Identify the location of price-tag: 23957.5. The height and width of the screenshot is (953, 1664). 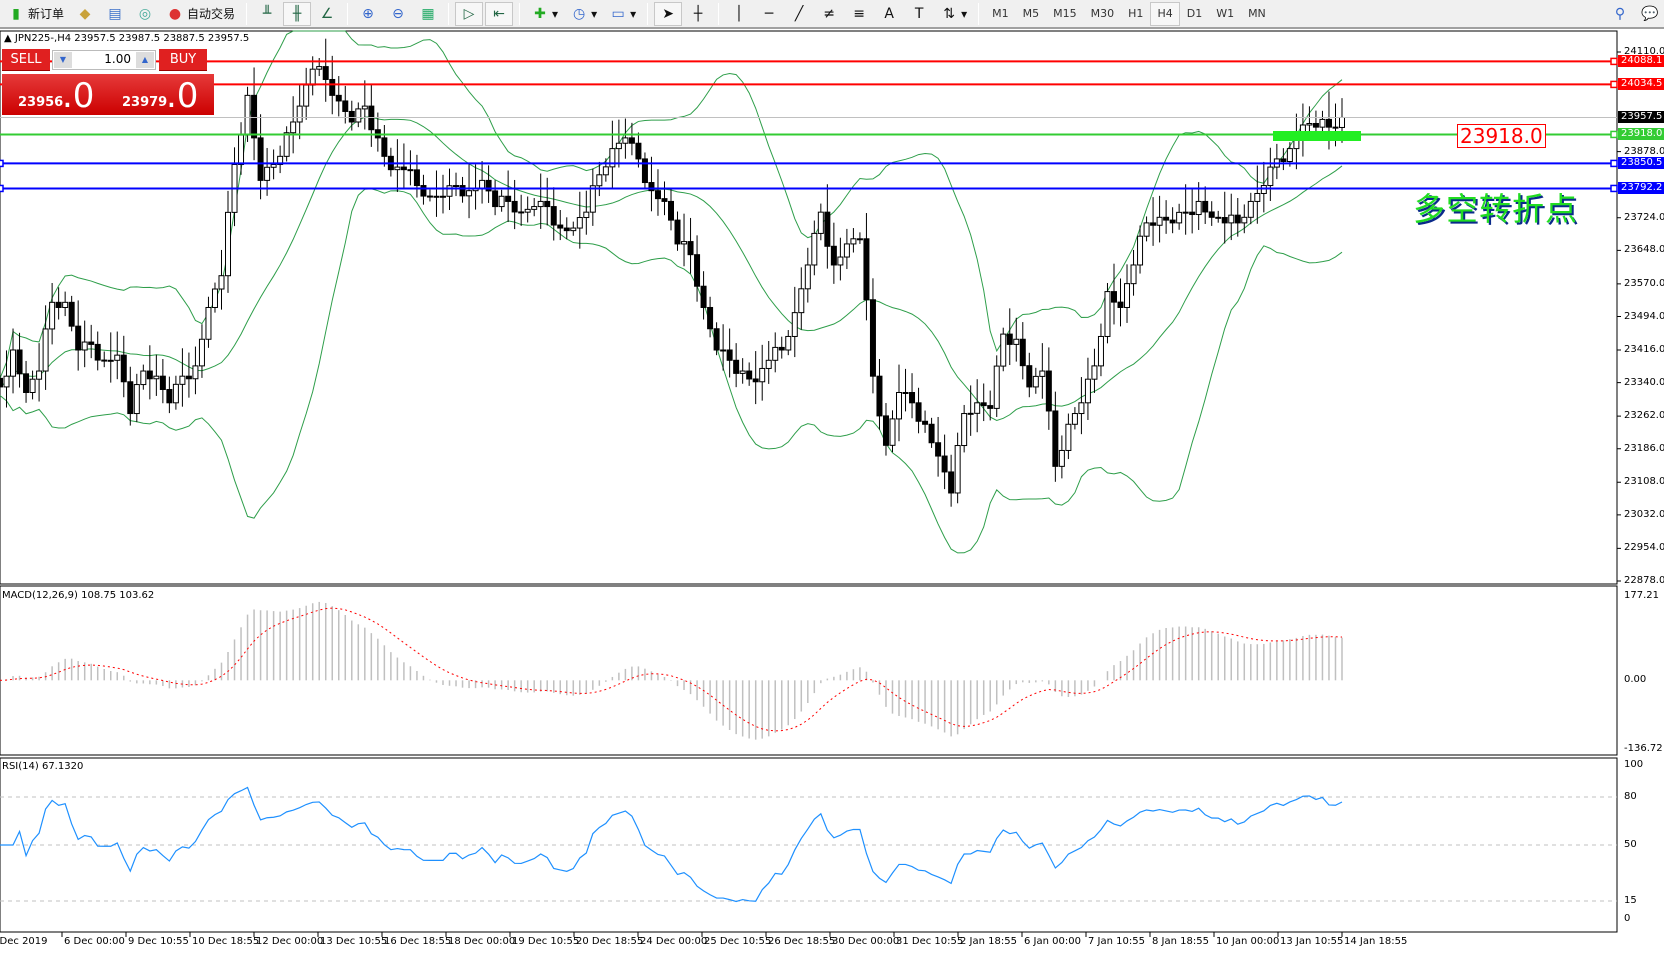
(1641, 117).